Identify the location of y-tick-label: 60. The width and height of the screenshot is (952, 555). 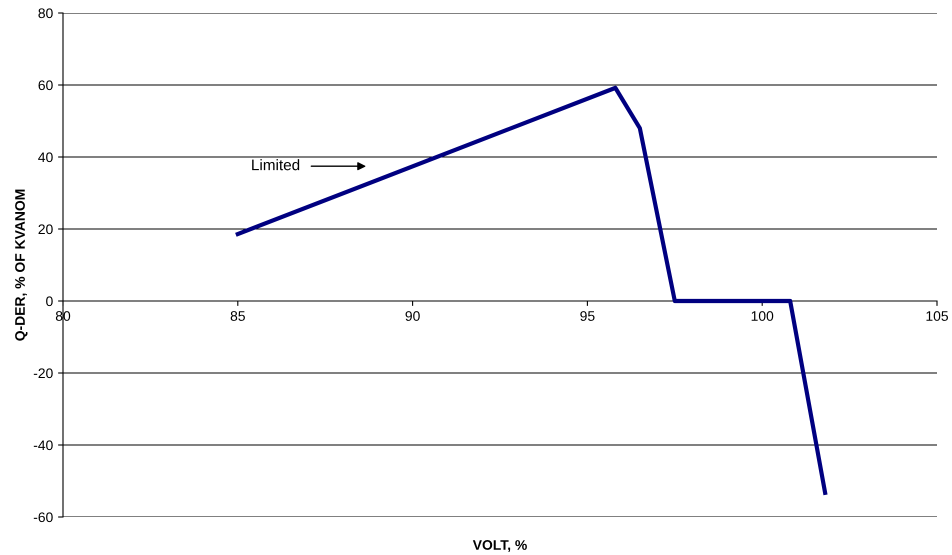
(45, 85).